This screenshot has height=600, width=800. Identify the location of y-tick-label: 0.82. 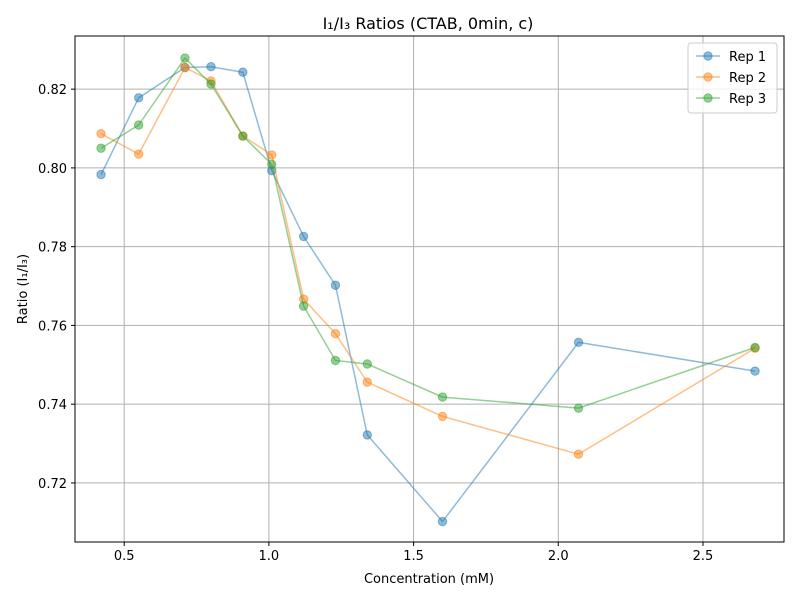
(52, 90).